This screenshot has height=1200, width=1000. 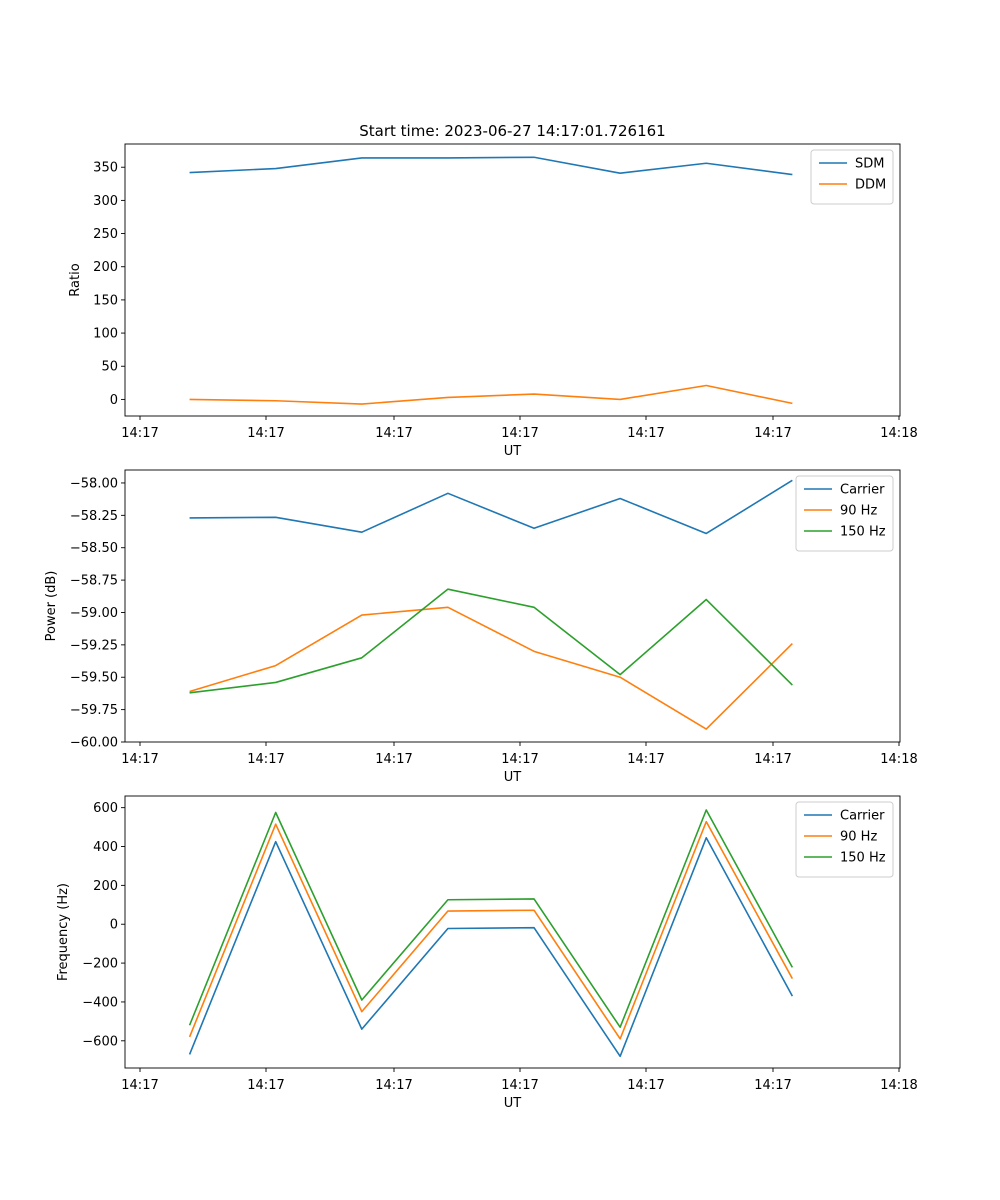 What do you see at coordinates (100, 964) in the screenshot?
I see `y-tick-label: −200` at bounding box center [100, 964].